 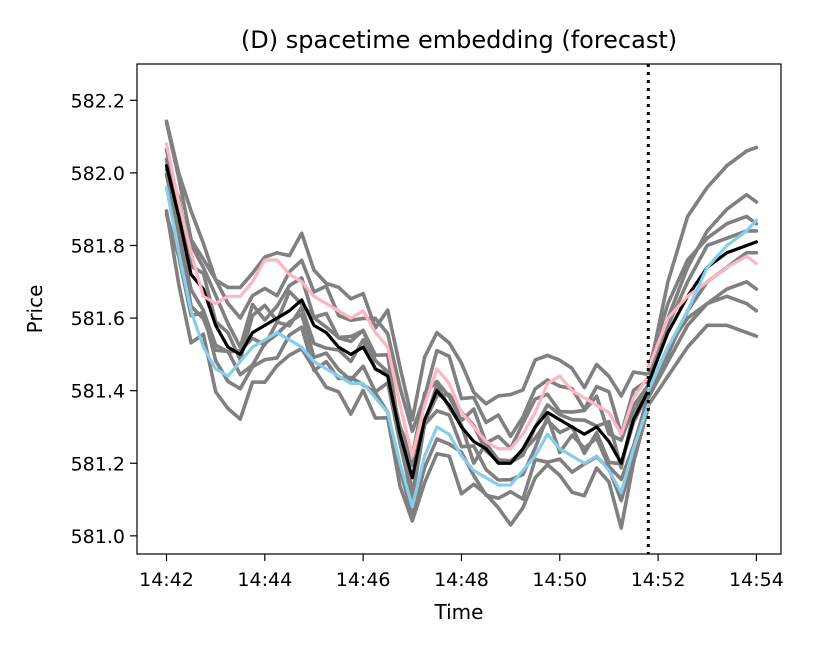 I want to click on y-tick-label: 582.2, so click(x=98, y=101).